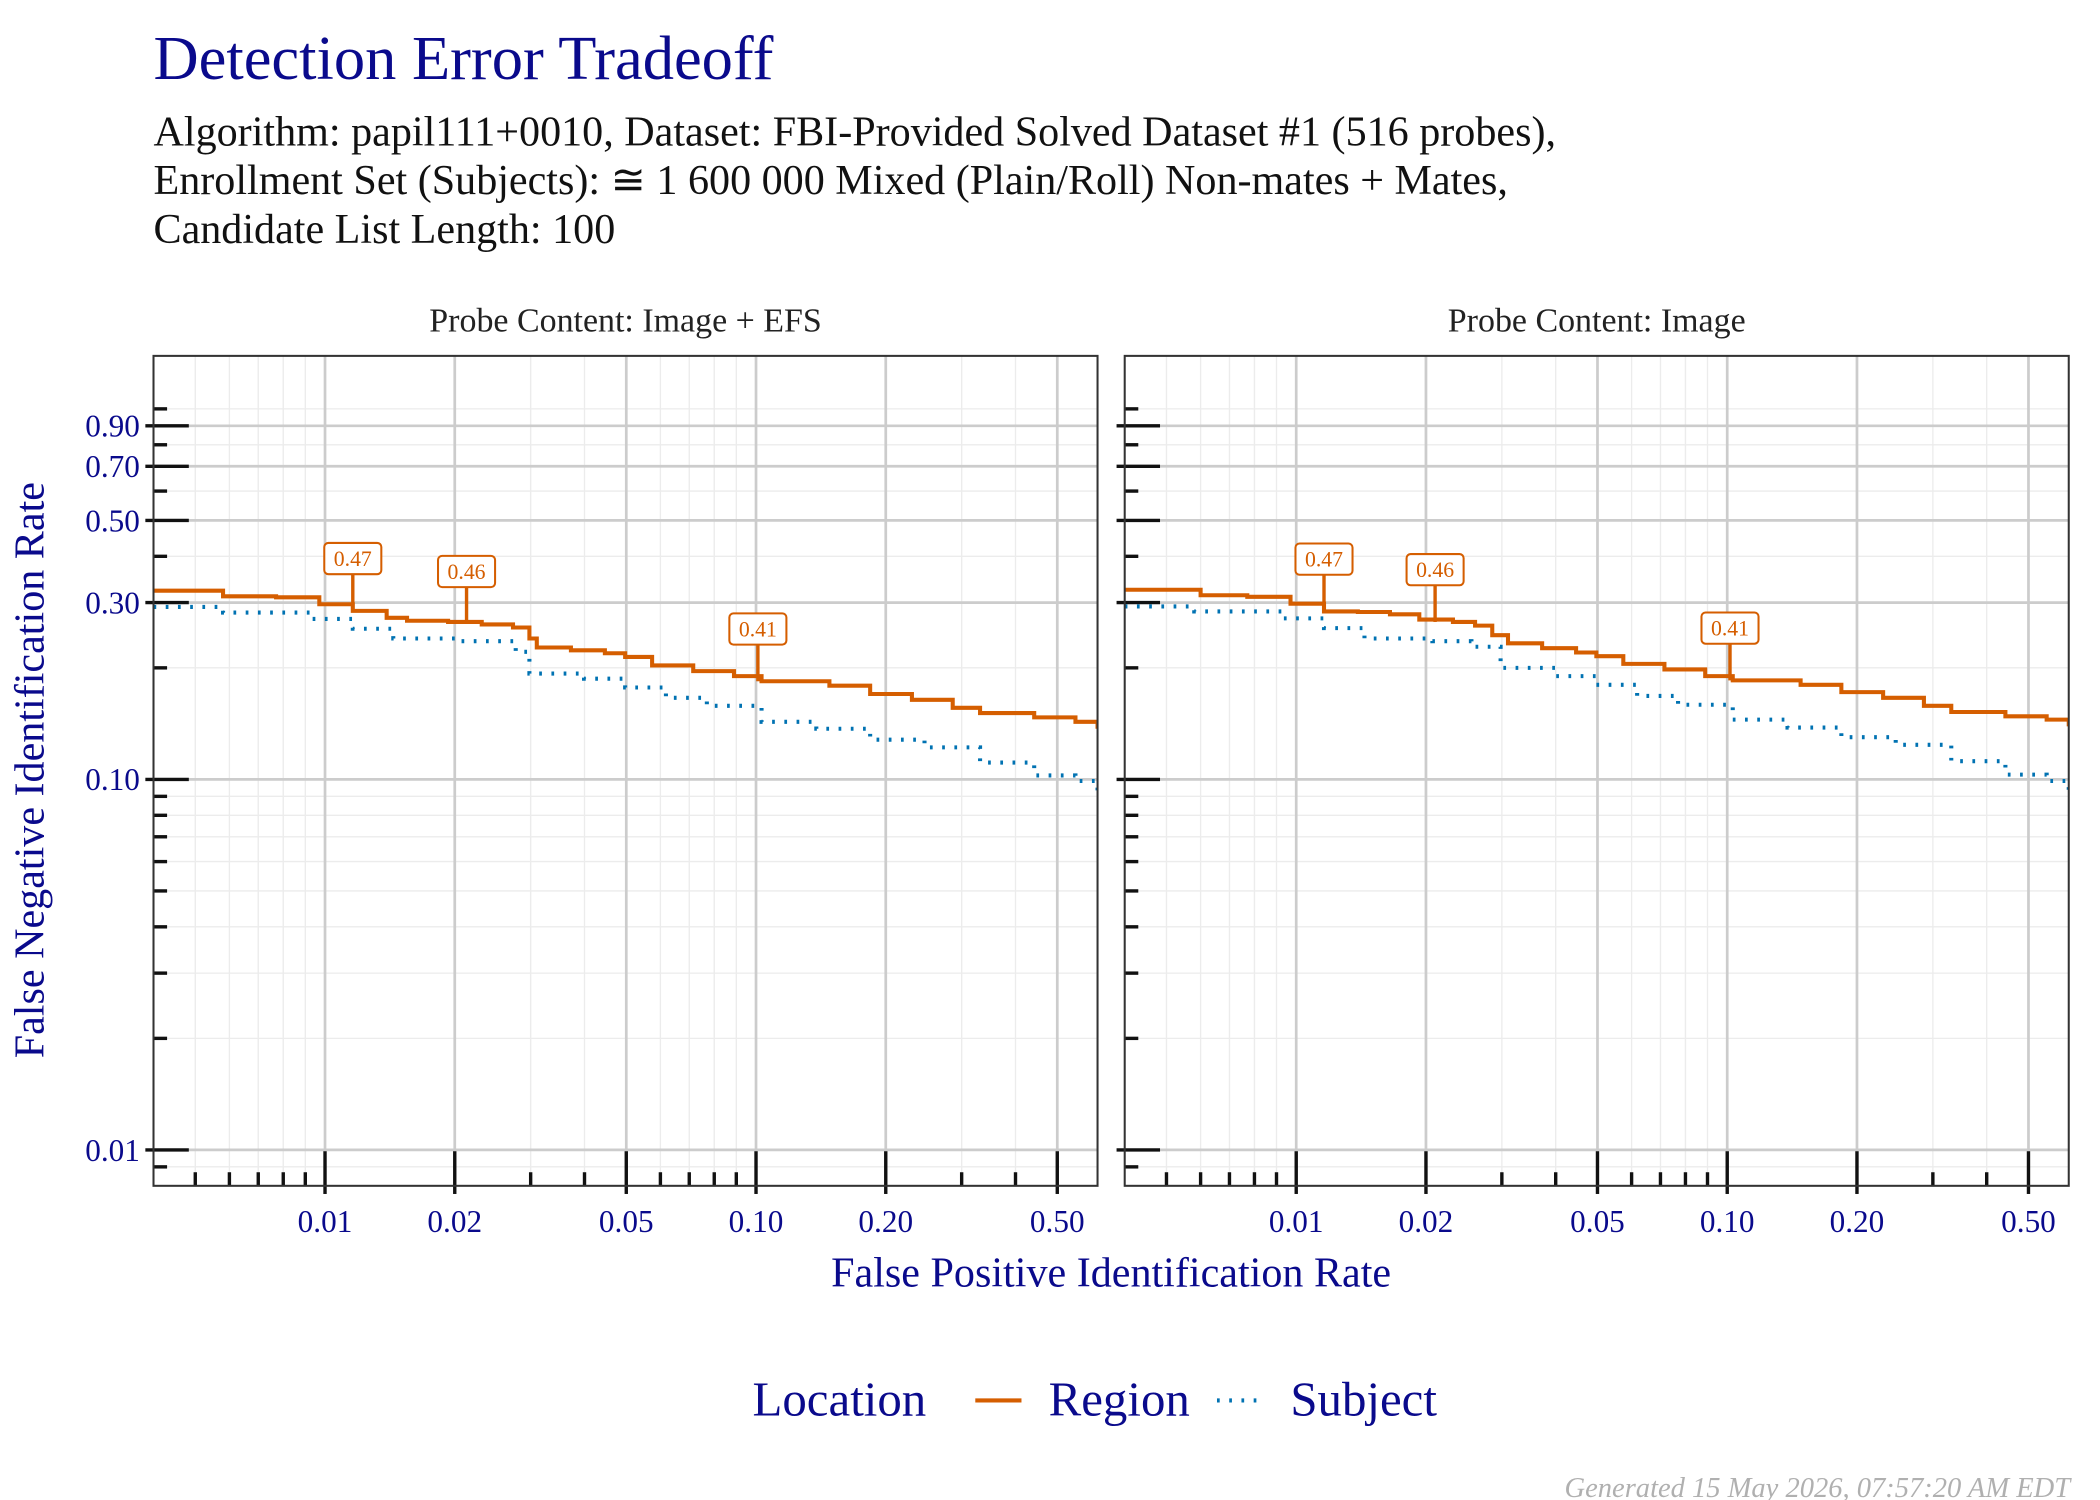 Image resolution: width=2100 pixels, height=1500 pixels. What do you see at coordinates (112, 779) in the screenshot?
I see `y-tick-label: 0.10` at bounding box center [112, 779].